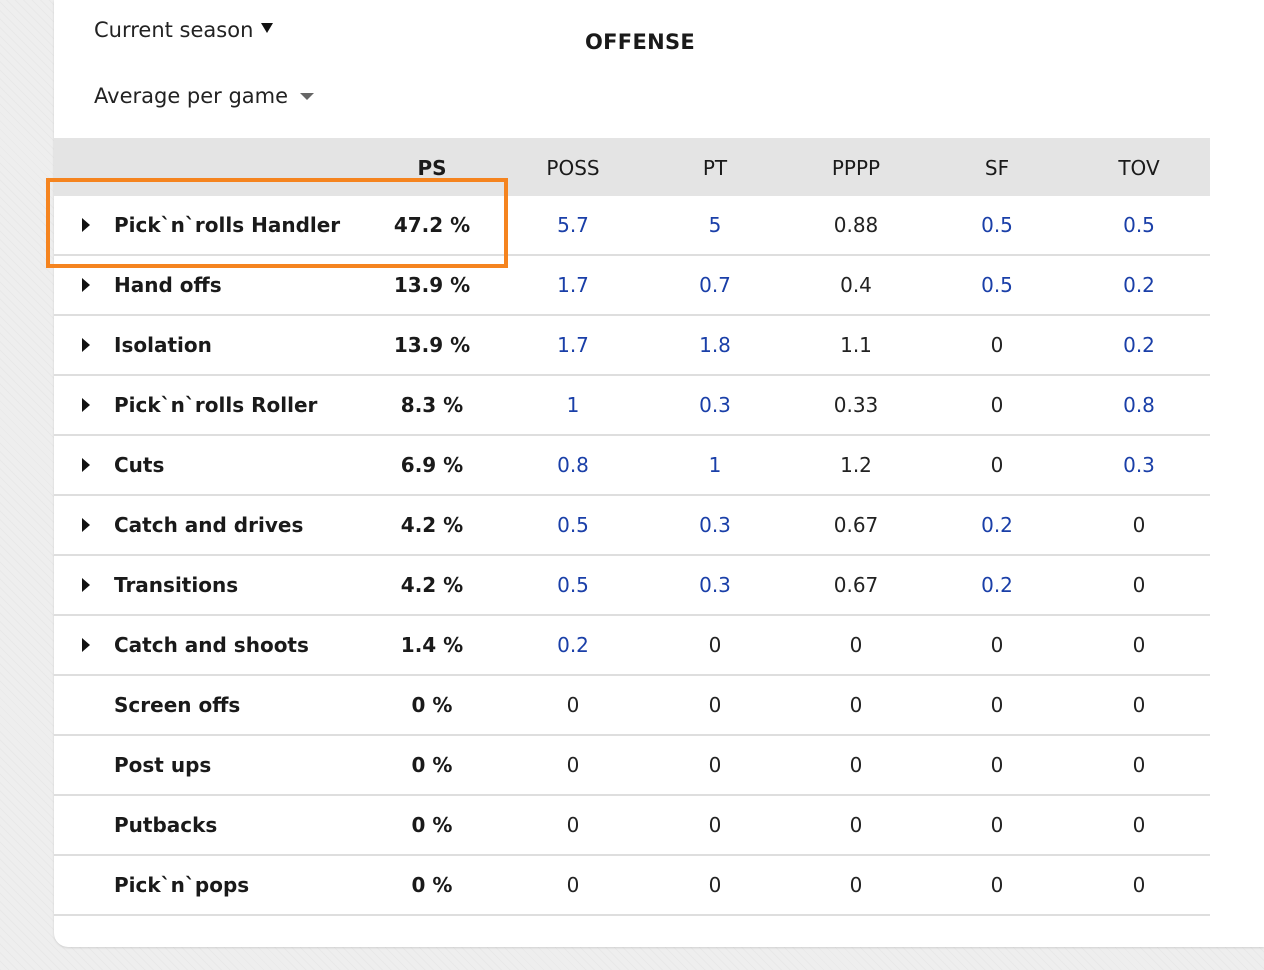 The width and height of the screenshot is (1264, 970). I want to click on cell-tov: 0.5, so click(1139, 225).